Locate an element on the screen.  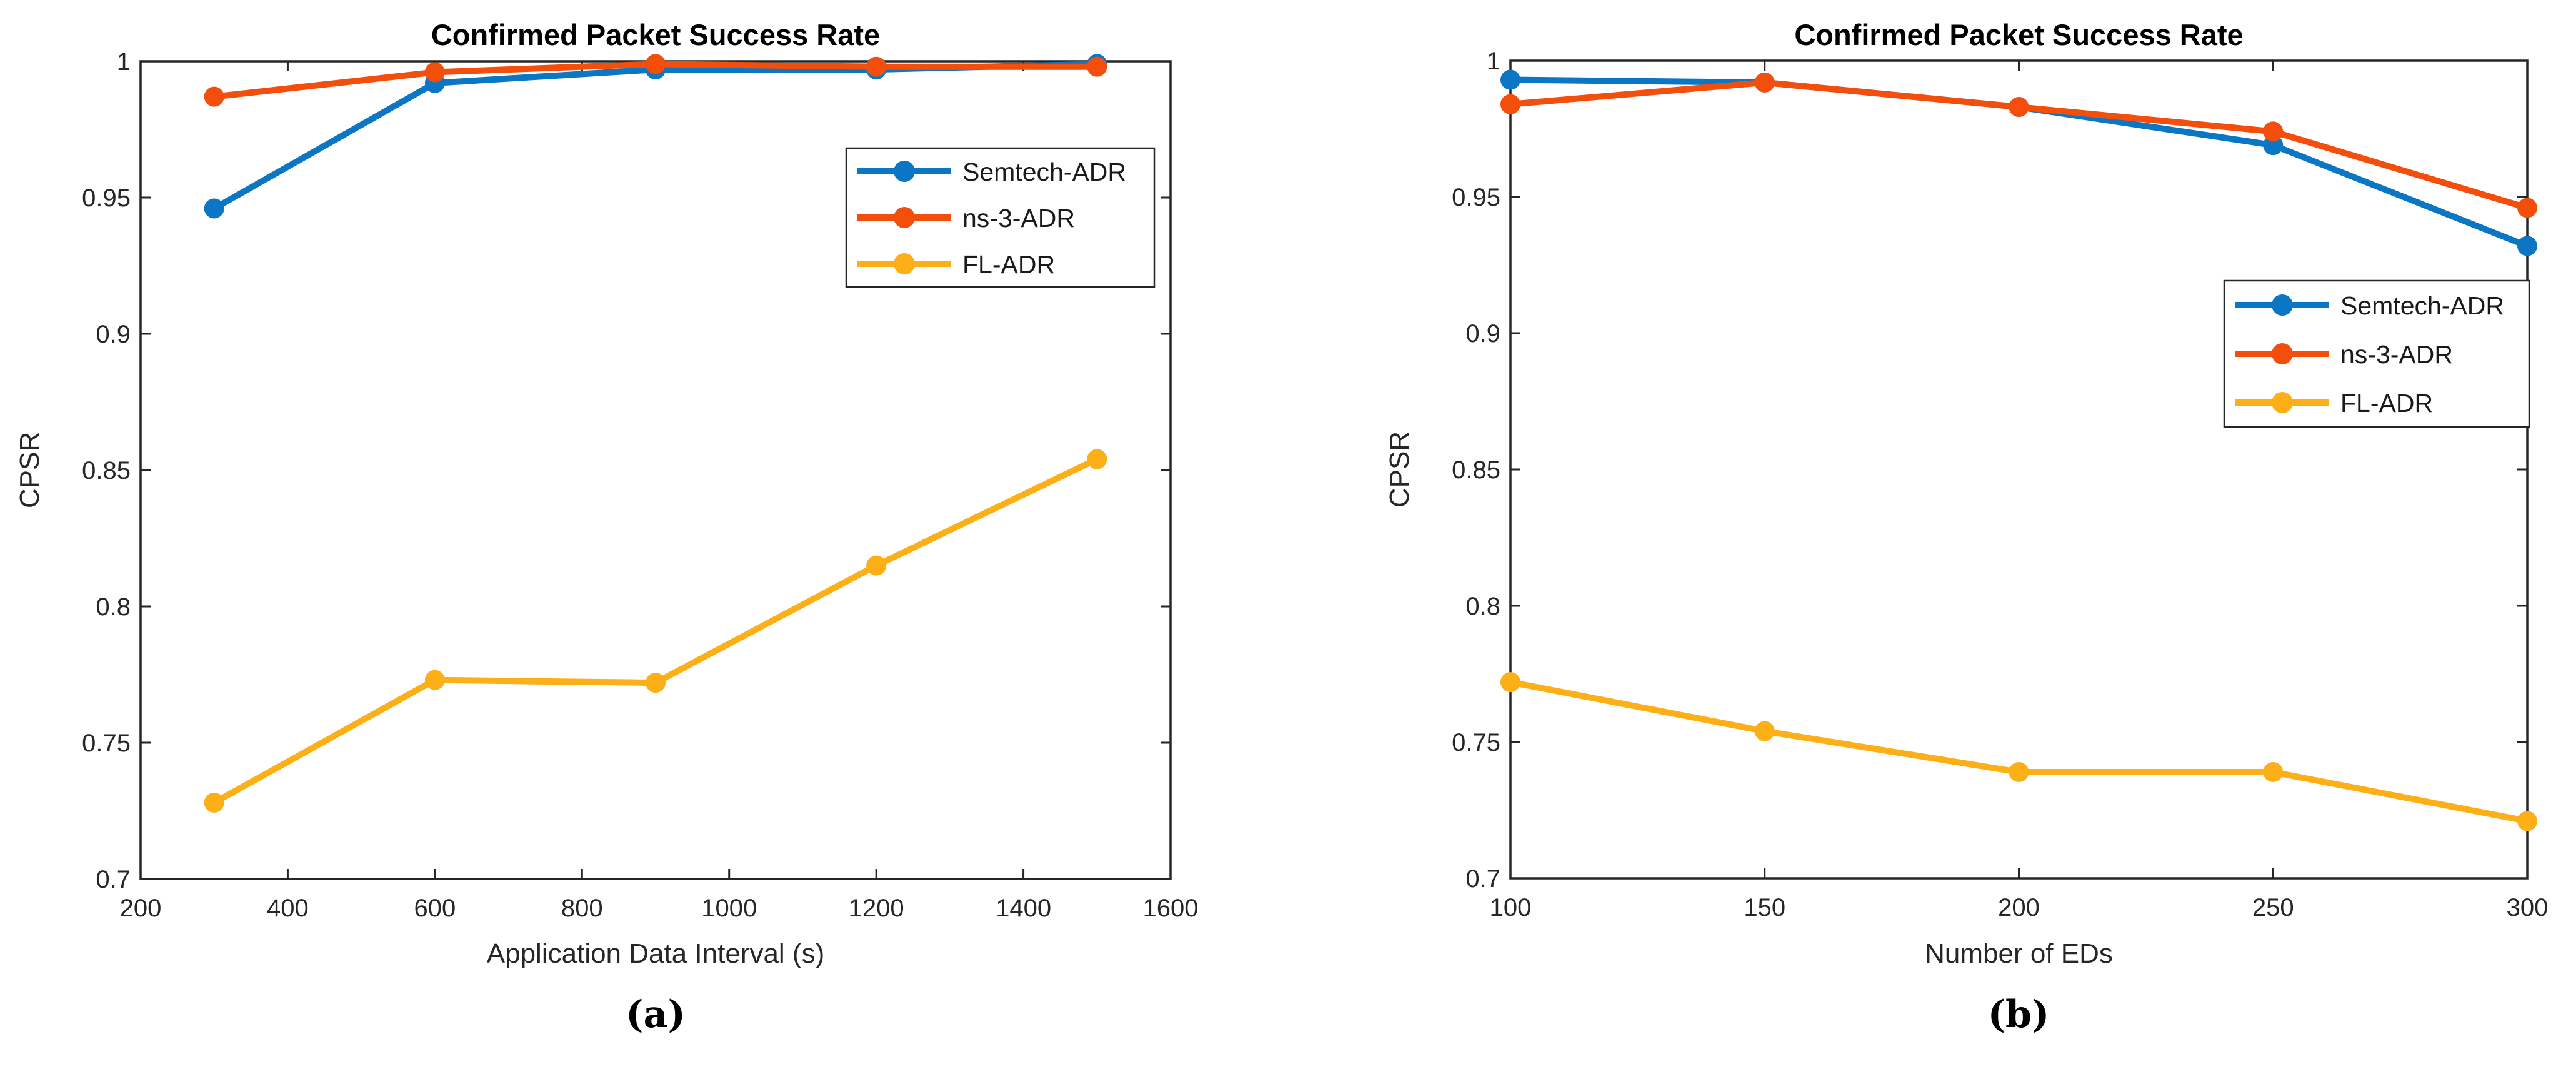
x-axis-label: Number of EDs is located at coordinates (2019, 953).